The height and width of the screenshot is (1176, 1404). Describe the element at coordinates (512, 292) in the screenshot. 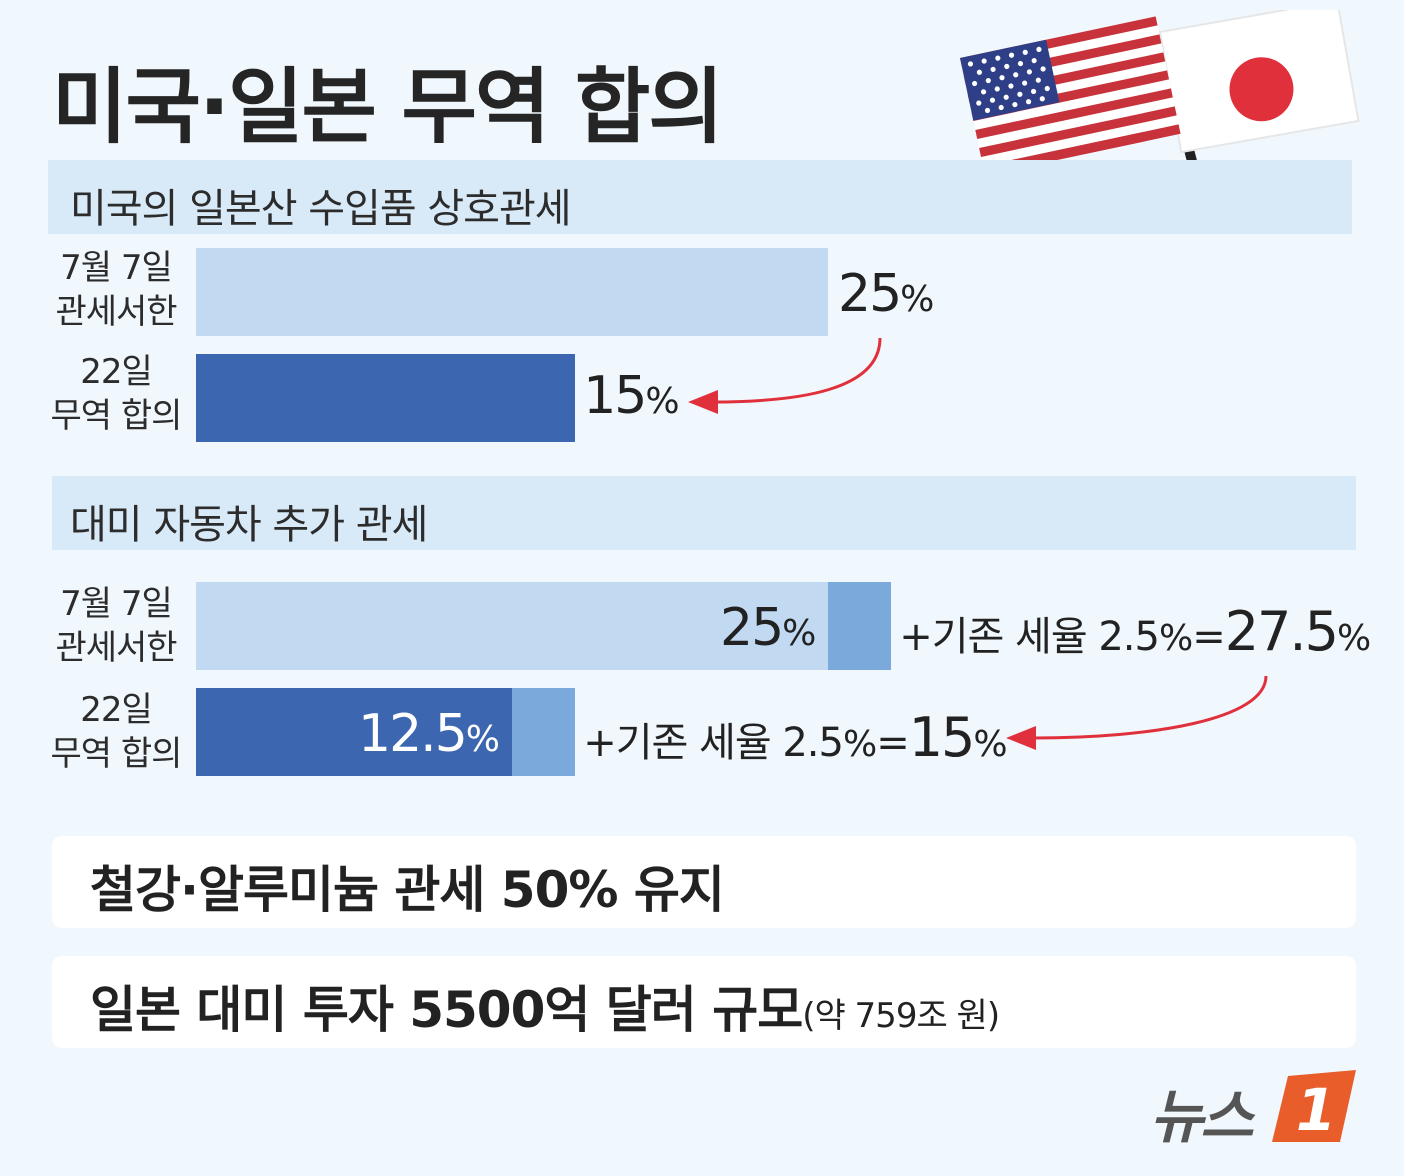

I see `bar-letter-tariff` at that location.